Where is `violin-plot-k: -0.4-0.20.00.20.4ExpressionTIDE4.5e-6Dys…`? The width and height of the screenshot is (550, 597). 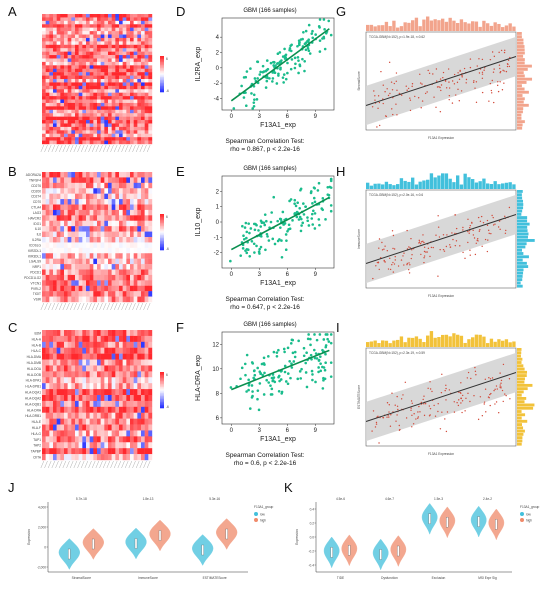 violin-plot-k: -0.4-0.20.00.20.4ExpressionTIDE4.5e-6Dys… is located at coordinates (417, 538).